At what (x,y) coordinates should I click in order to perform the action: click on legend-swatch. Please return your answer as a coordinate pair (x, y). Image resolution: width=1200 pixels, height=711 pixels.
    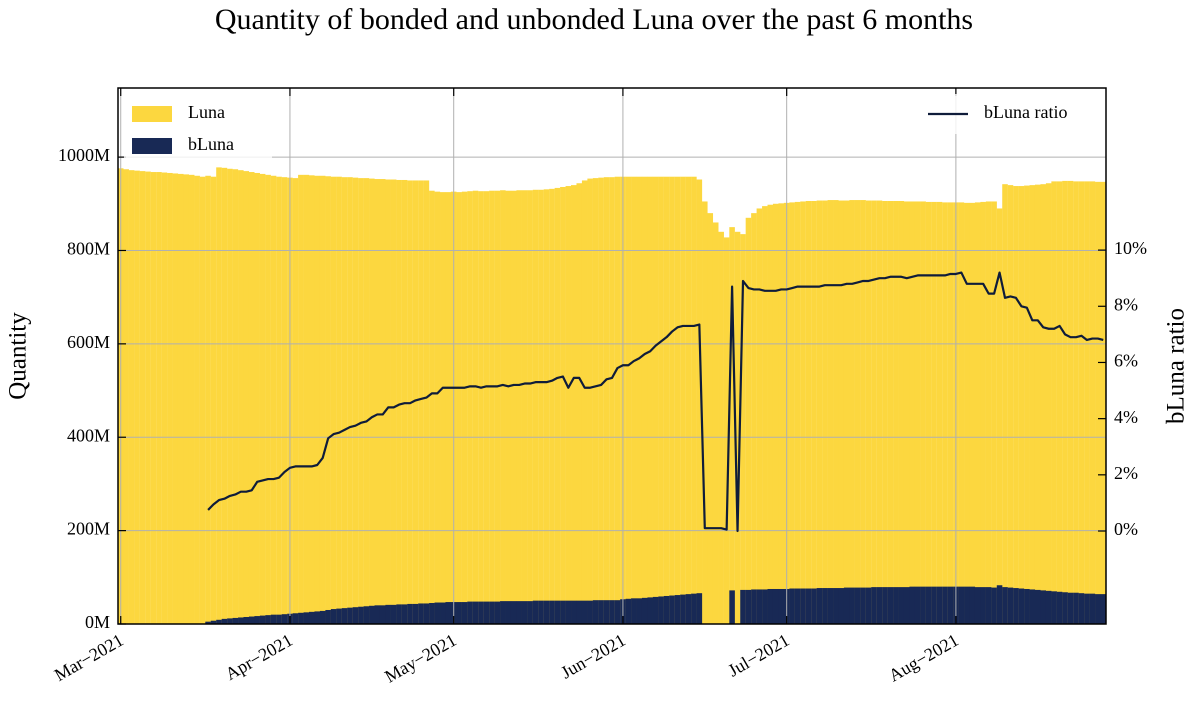
    Looking at the image, I should click on (152, 146).